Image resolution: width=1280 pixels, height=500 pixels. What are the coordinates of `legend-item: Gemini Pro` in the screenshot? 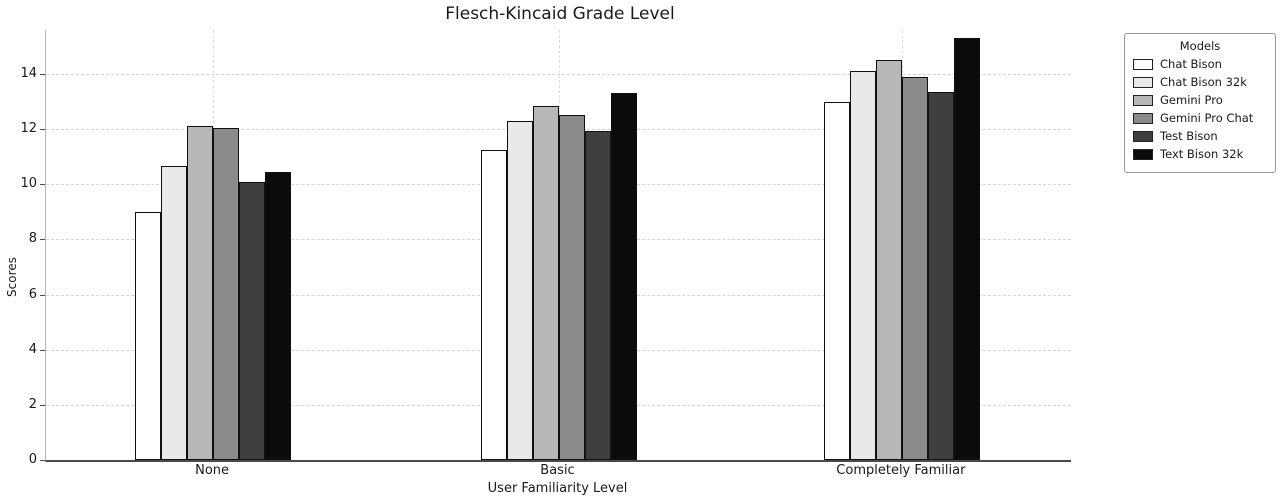 It's located at (1200, 100).